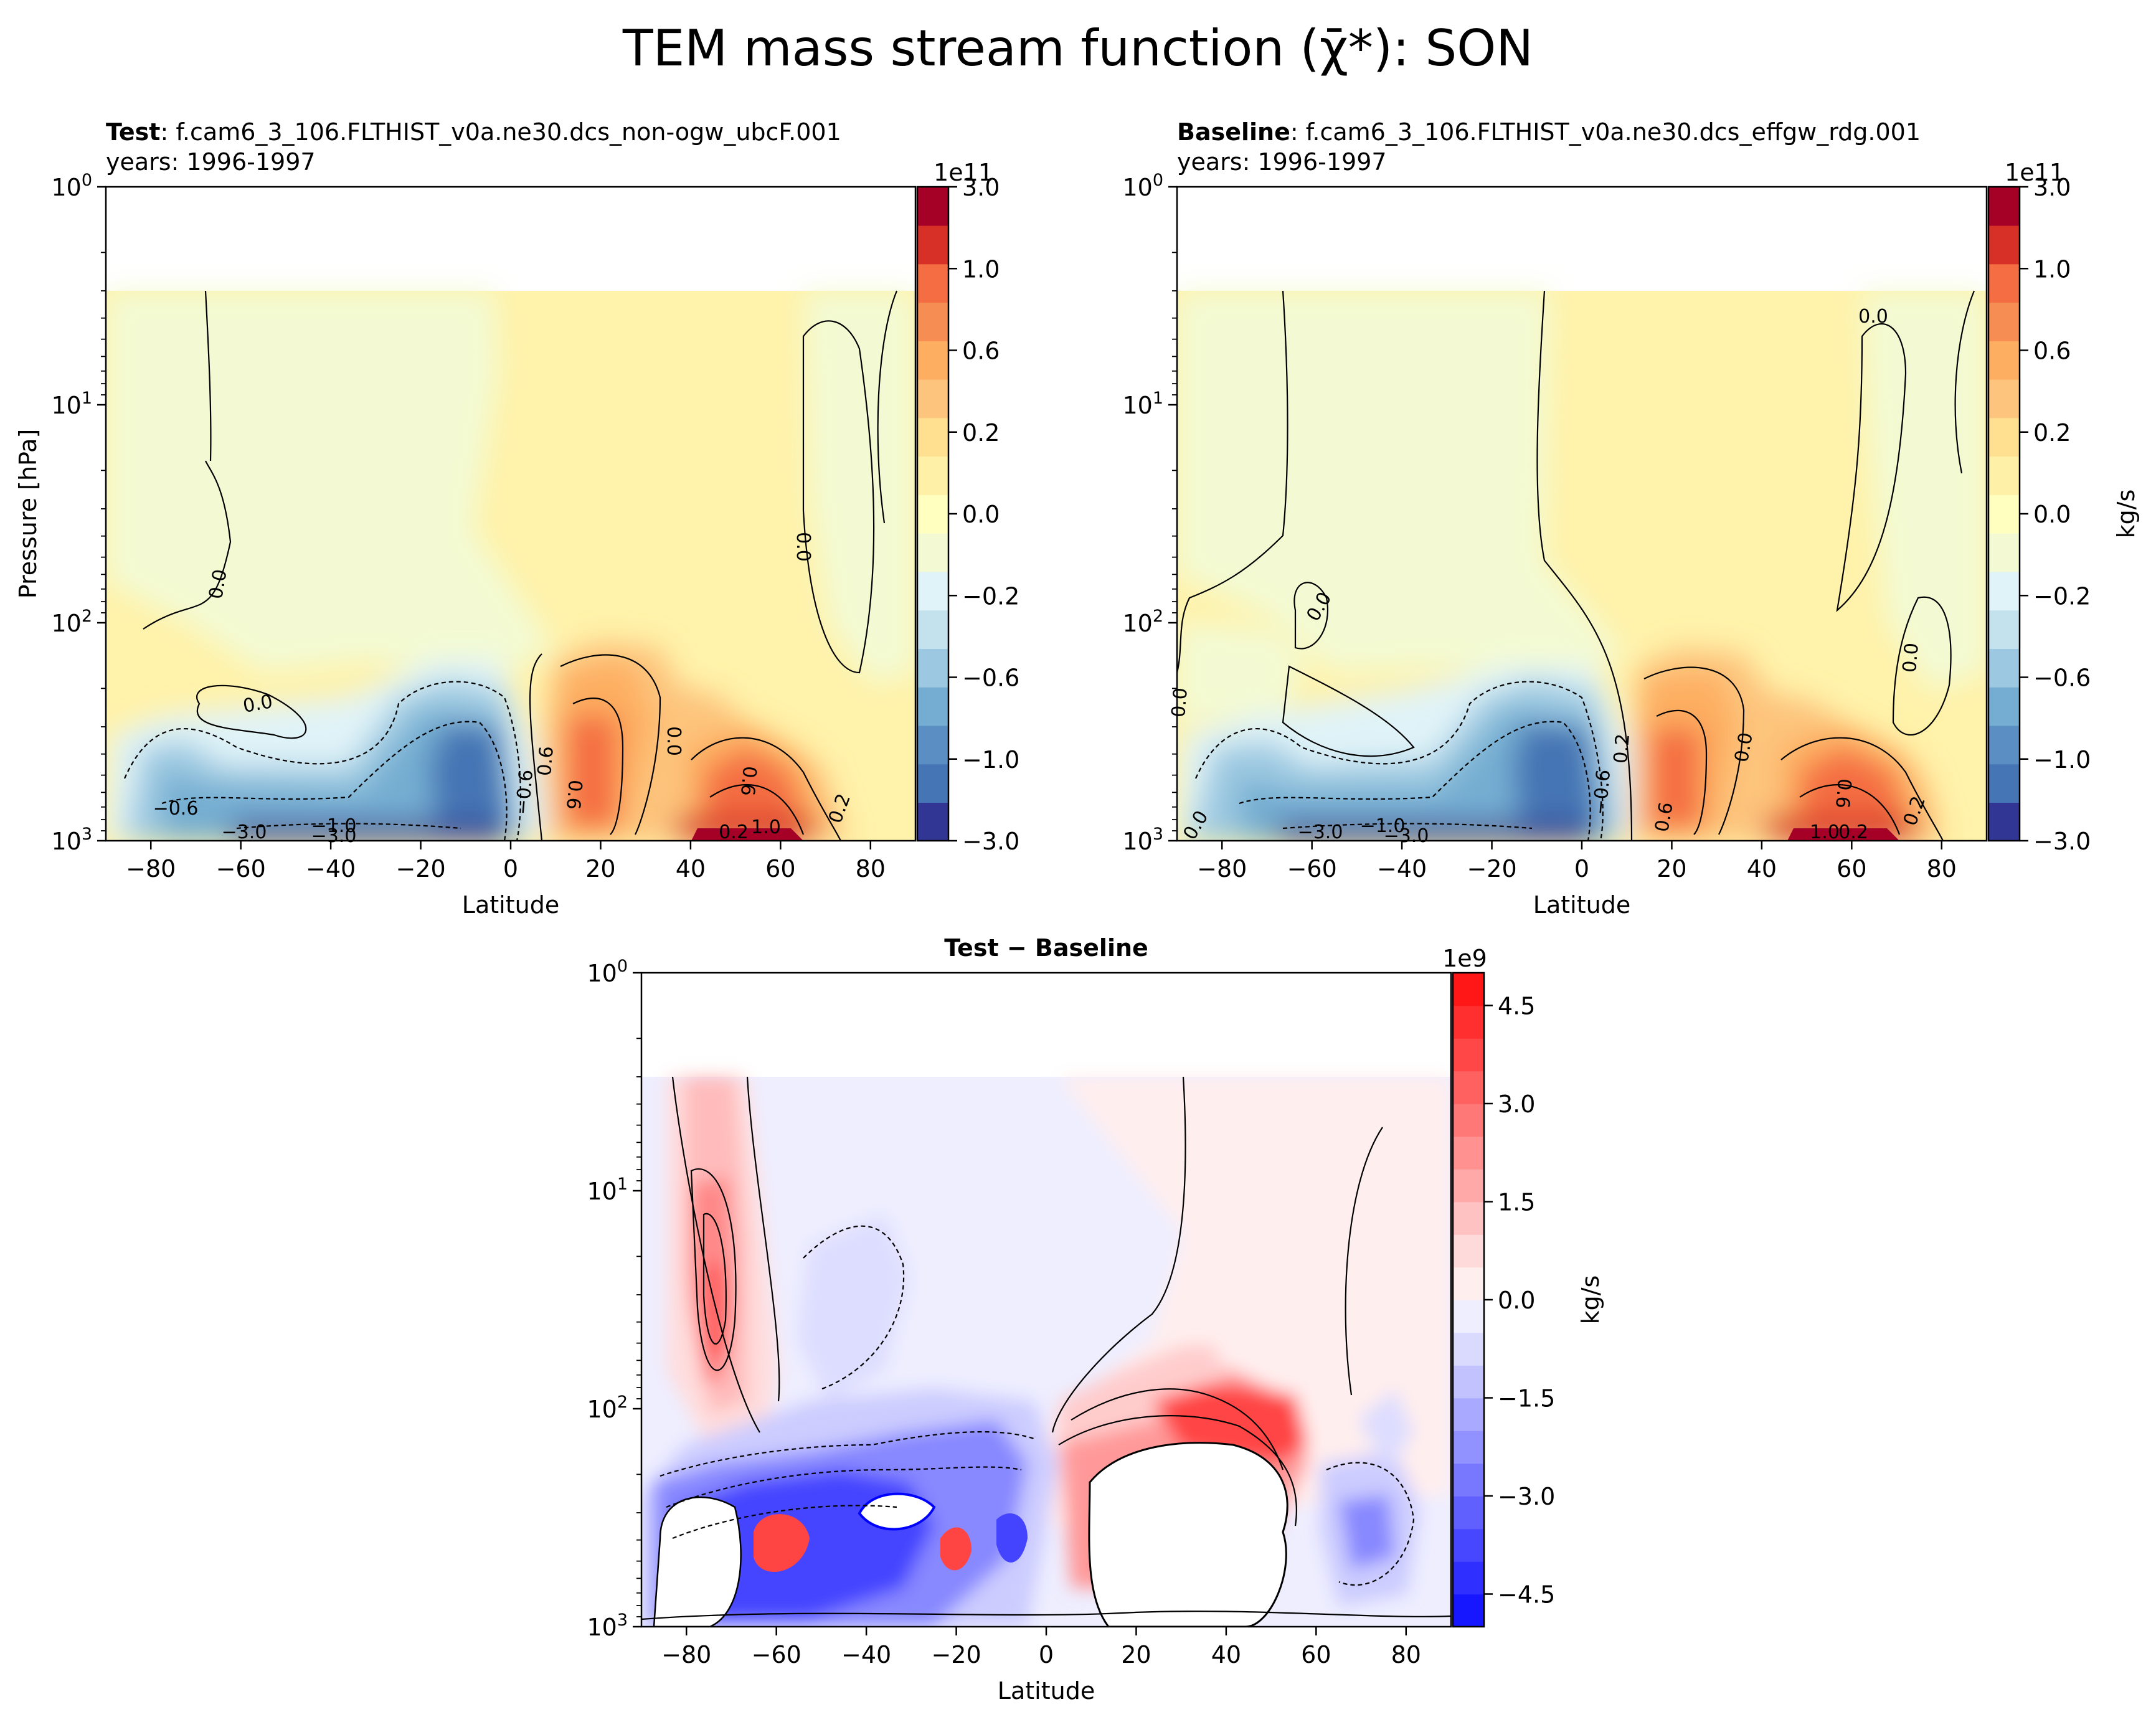  What do you see at coordinates (2062, 759) in the screenshot?
I see `colorbar-tick-label: −1.0` at bounding box center [2062, 759].